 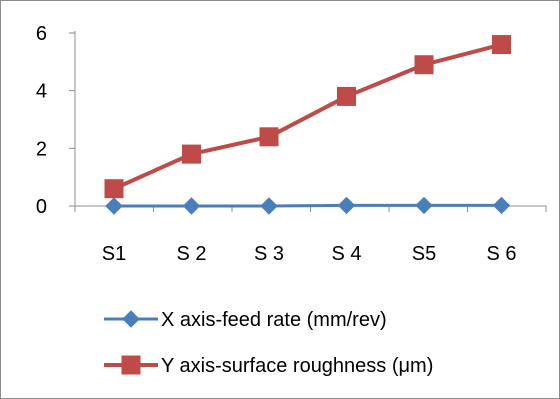 I want to click on x-tick-label: S1, so click(x=114, y=254).